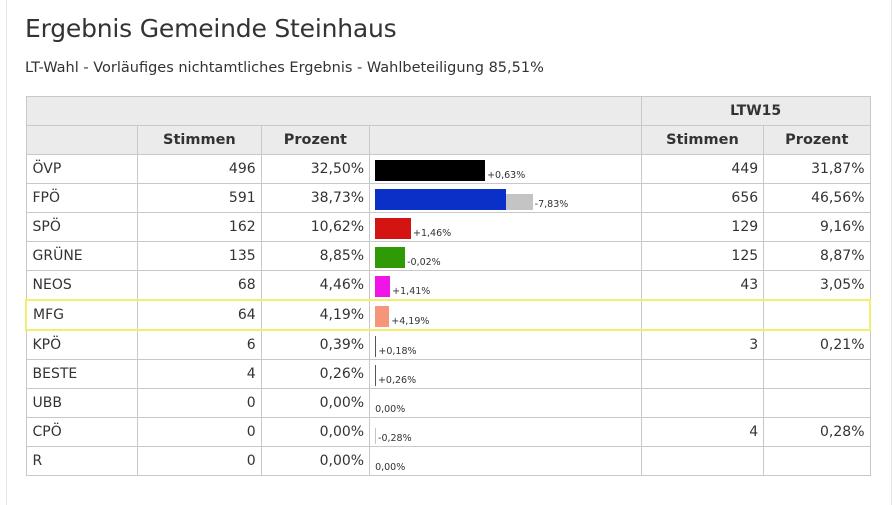 This screenshot has height=505, width=892. I want to click on percent-cell: 38,73%, so click(315, 198).